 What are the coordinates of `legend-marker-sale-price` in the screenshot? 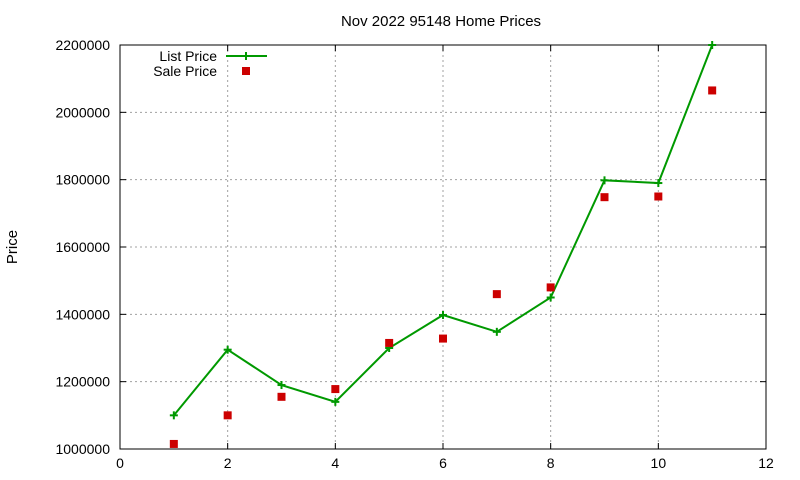 It's located at (246, 71).